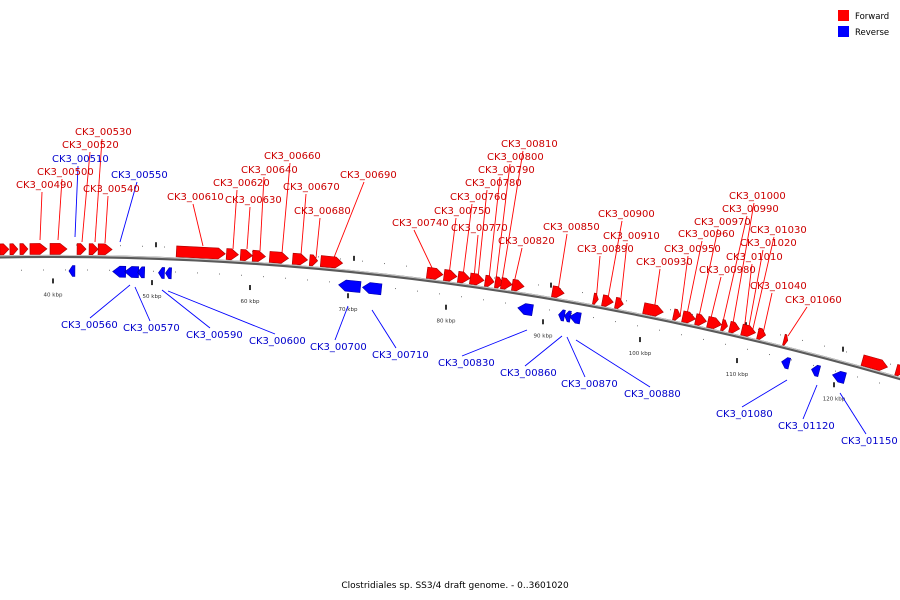 The width and height of the screenshot is (900, 600). What do you see at coordinates (89, 325) in the screenshot?
I see `gene-label-ck3-00560: CK3_00560` at bounding box center [89, 325].